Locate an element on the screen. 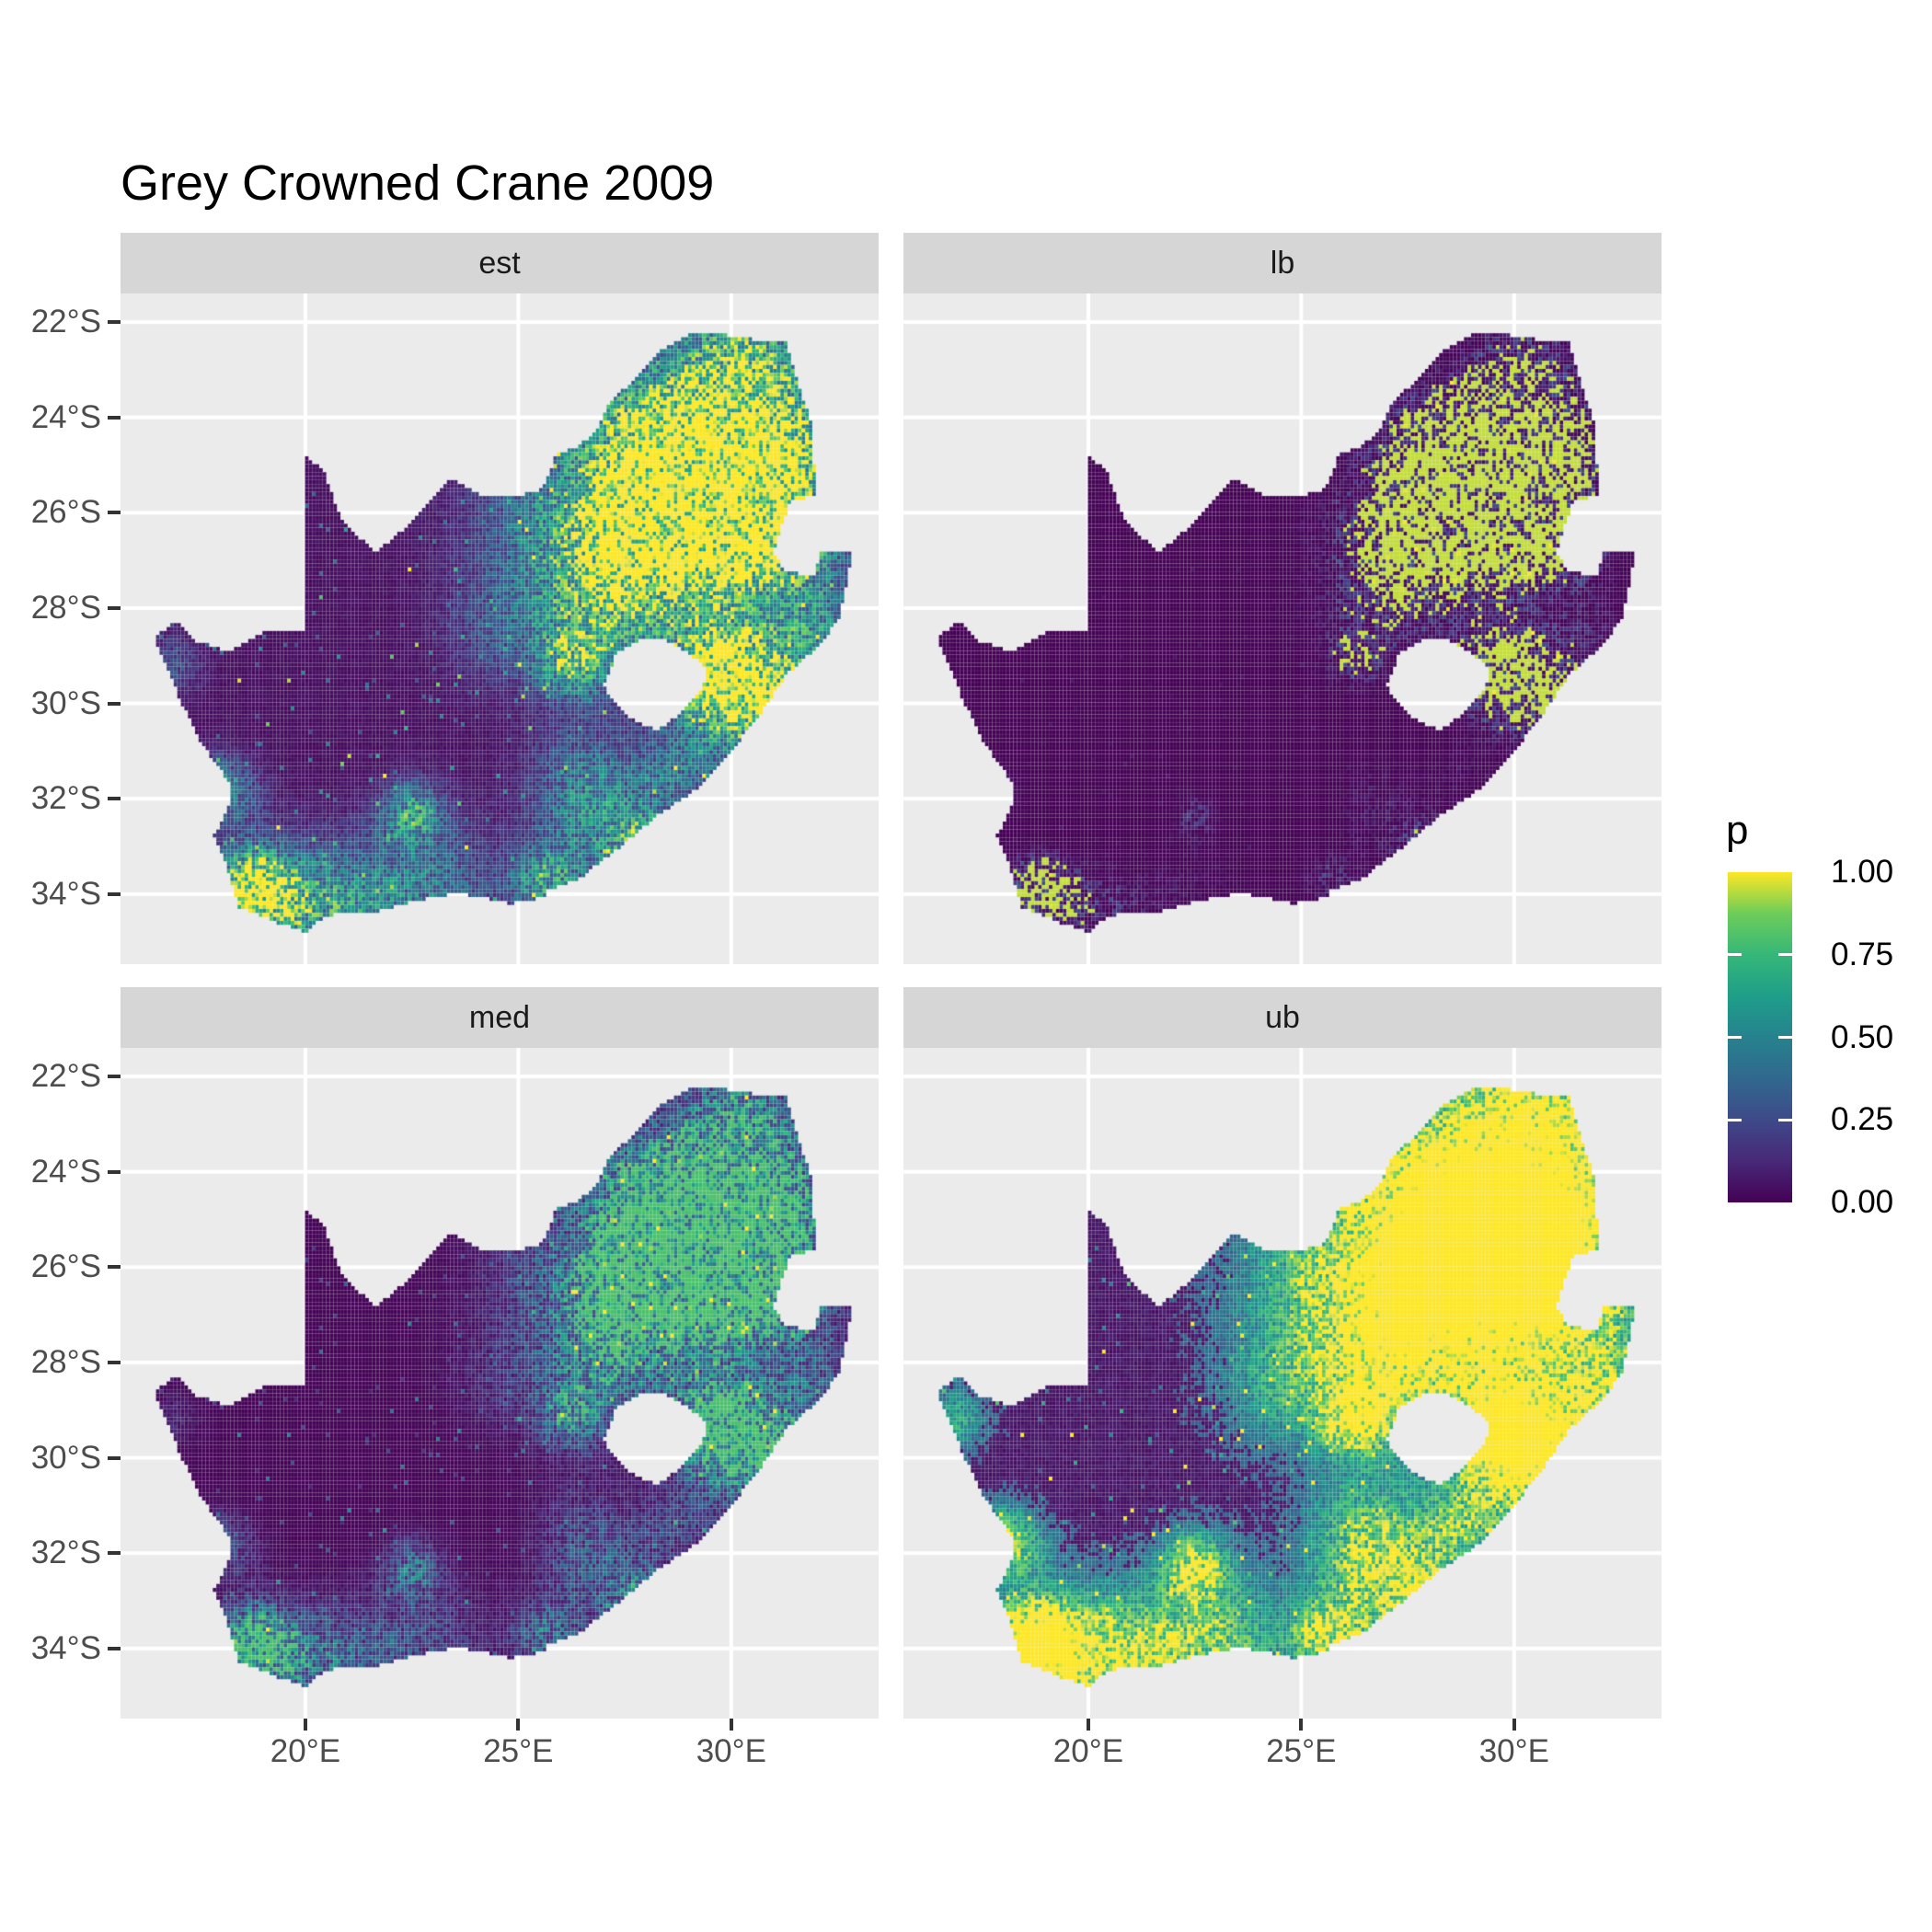 This screenshot has width=1932, height=1932. facet-panel-est is located at coordinates (500, 628).